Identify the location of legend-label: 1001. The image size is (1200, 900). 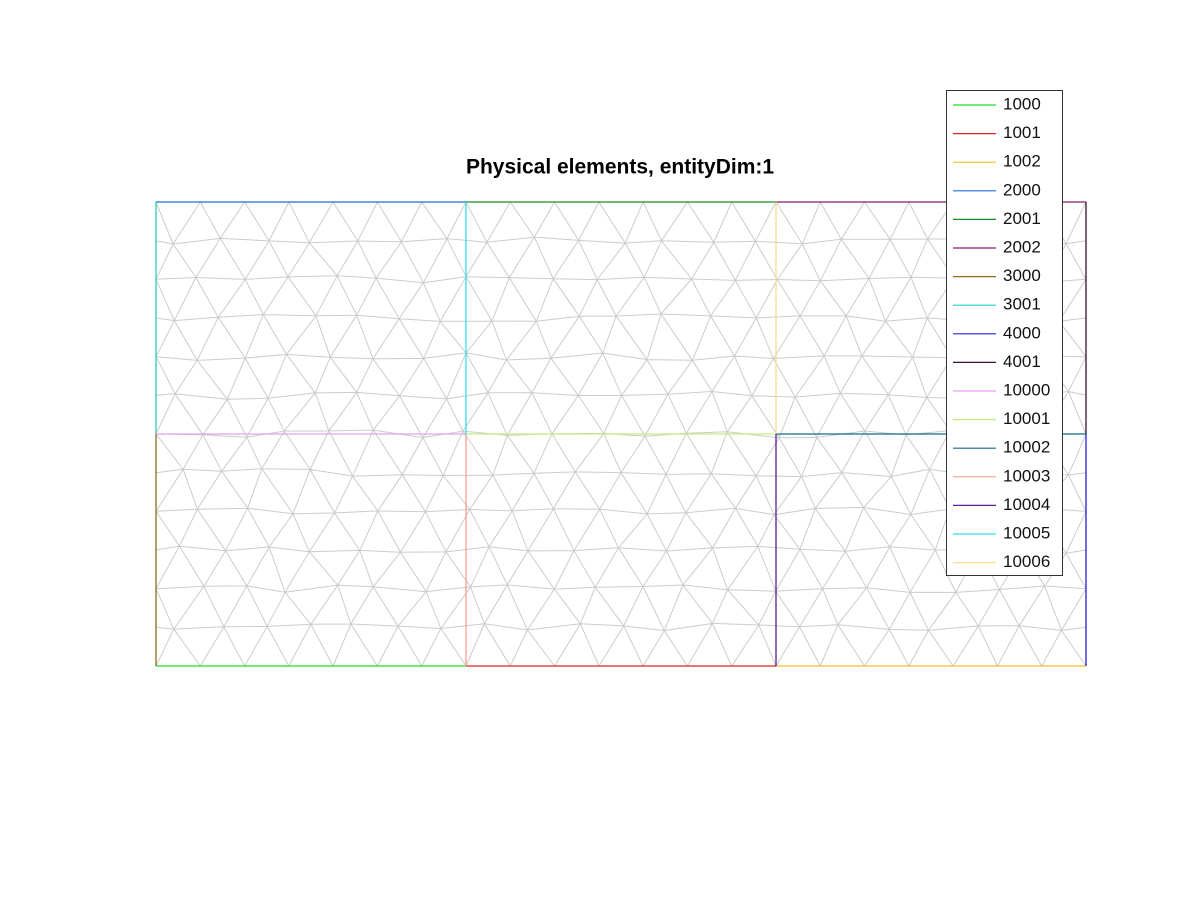
(1022, 132).